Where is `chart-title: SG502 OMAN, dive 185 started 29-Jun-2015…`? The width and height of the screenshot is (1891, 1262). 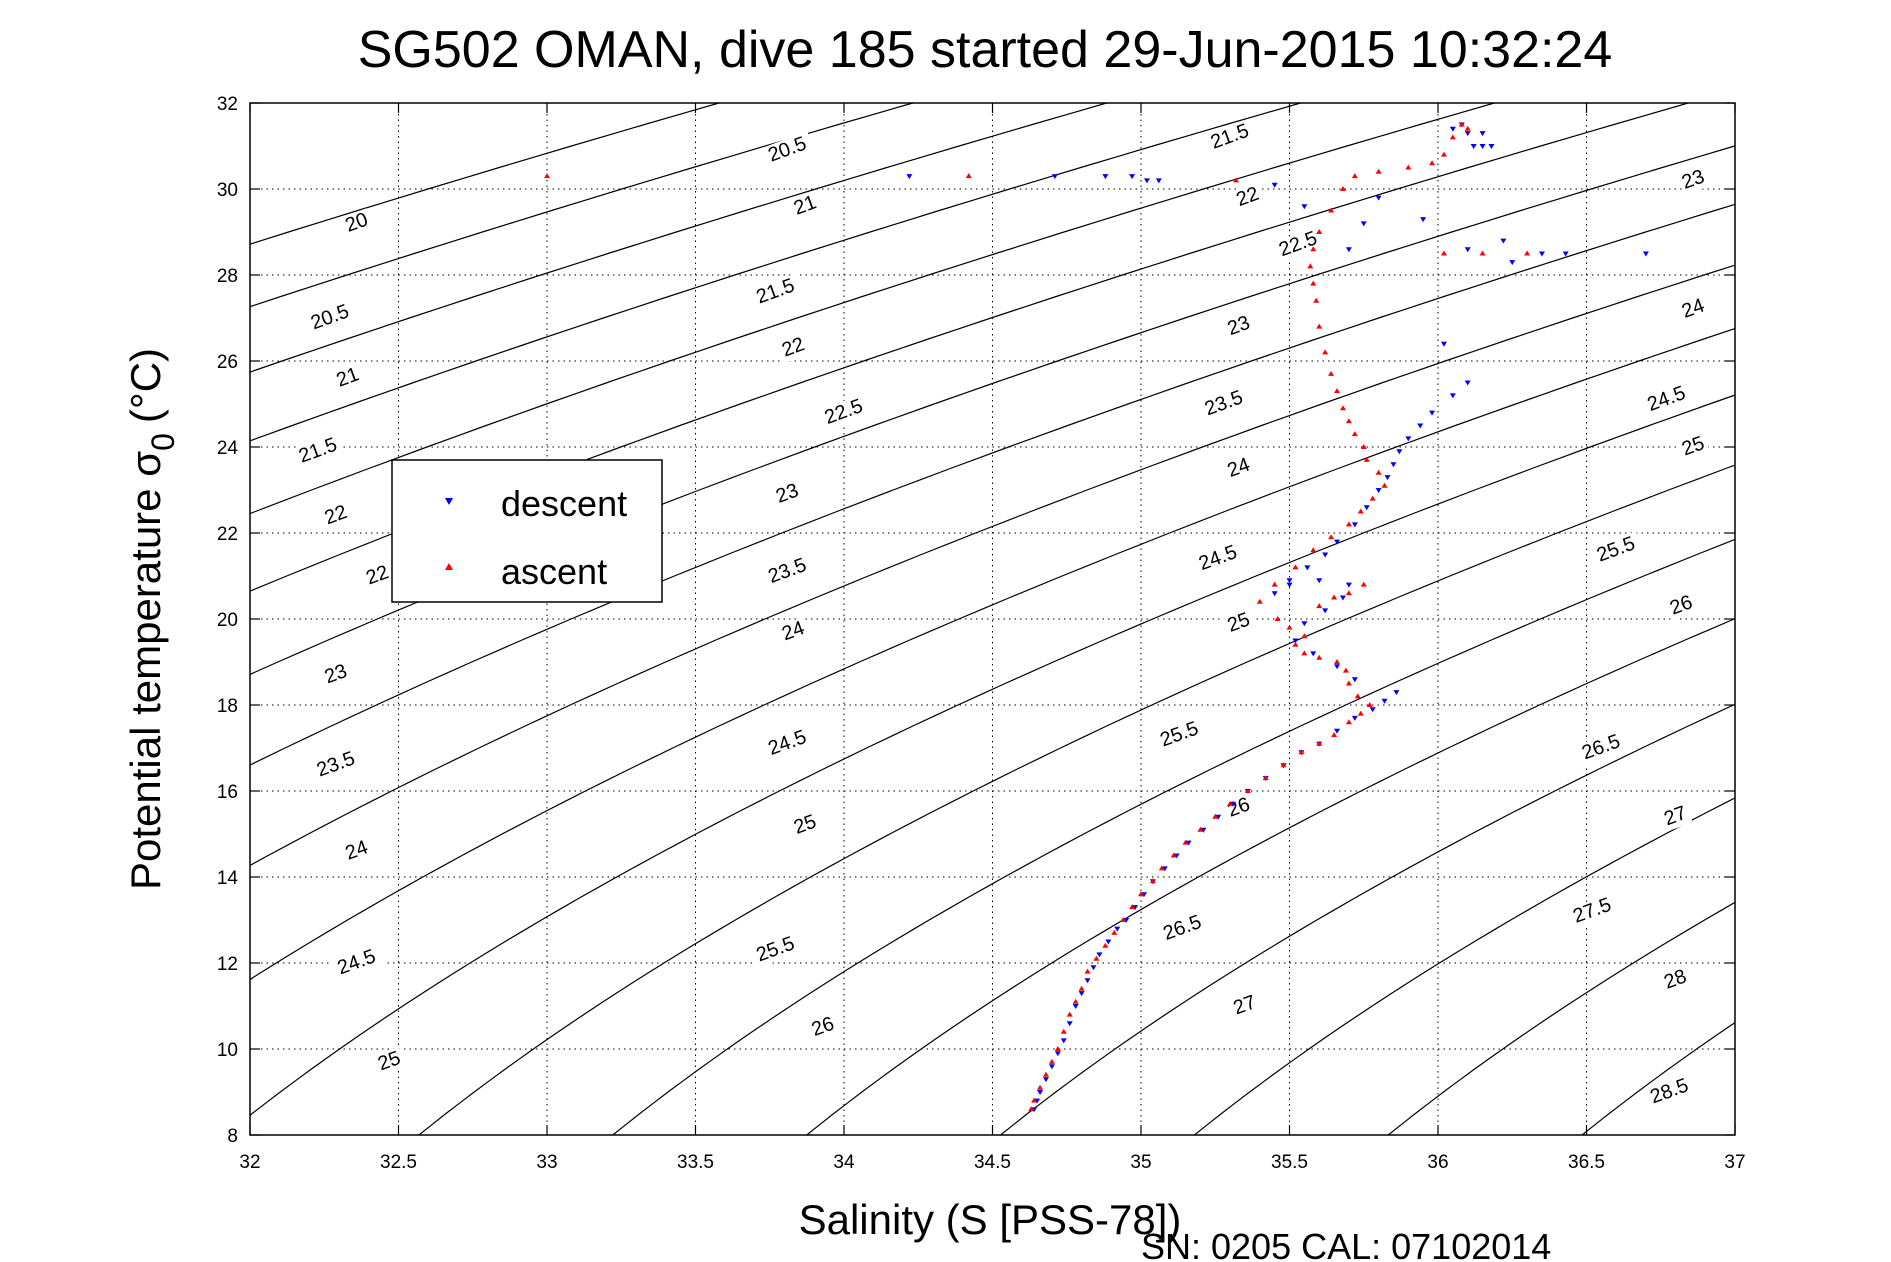
chart-title: SG502 OMAN, dive 185 started 29-Jun-2015… is located at coordinates (985, 50).